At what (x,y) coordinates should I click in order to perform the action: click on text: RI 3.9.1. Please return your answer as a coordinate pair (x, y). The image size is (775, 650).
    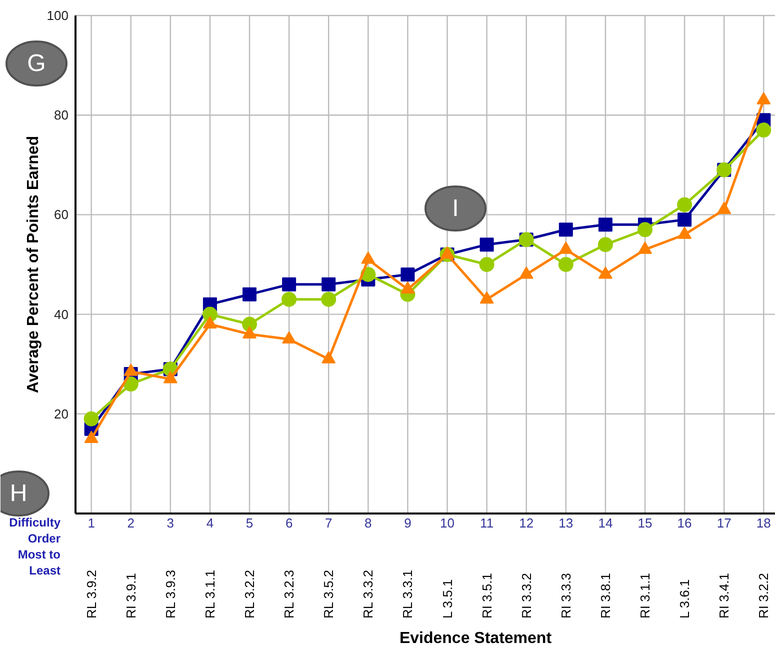
    Looking at the image, I should click on (130, 595).